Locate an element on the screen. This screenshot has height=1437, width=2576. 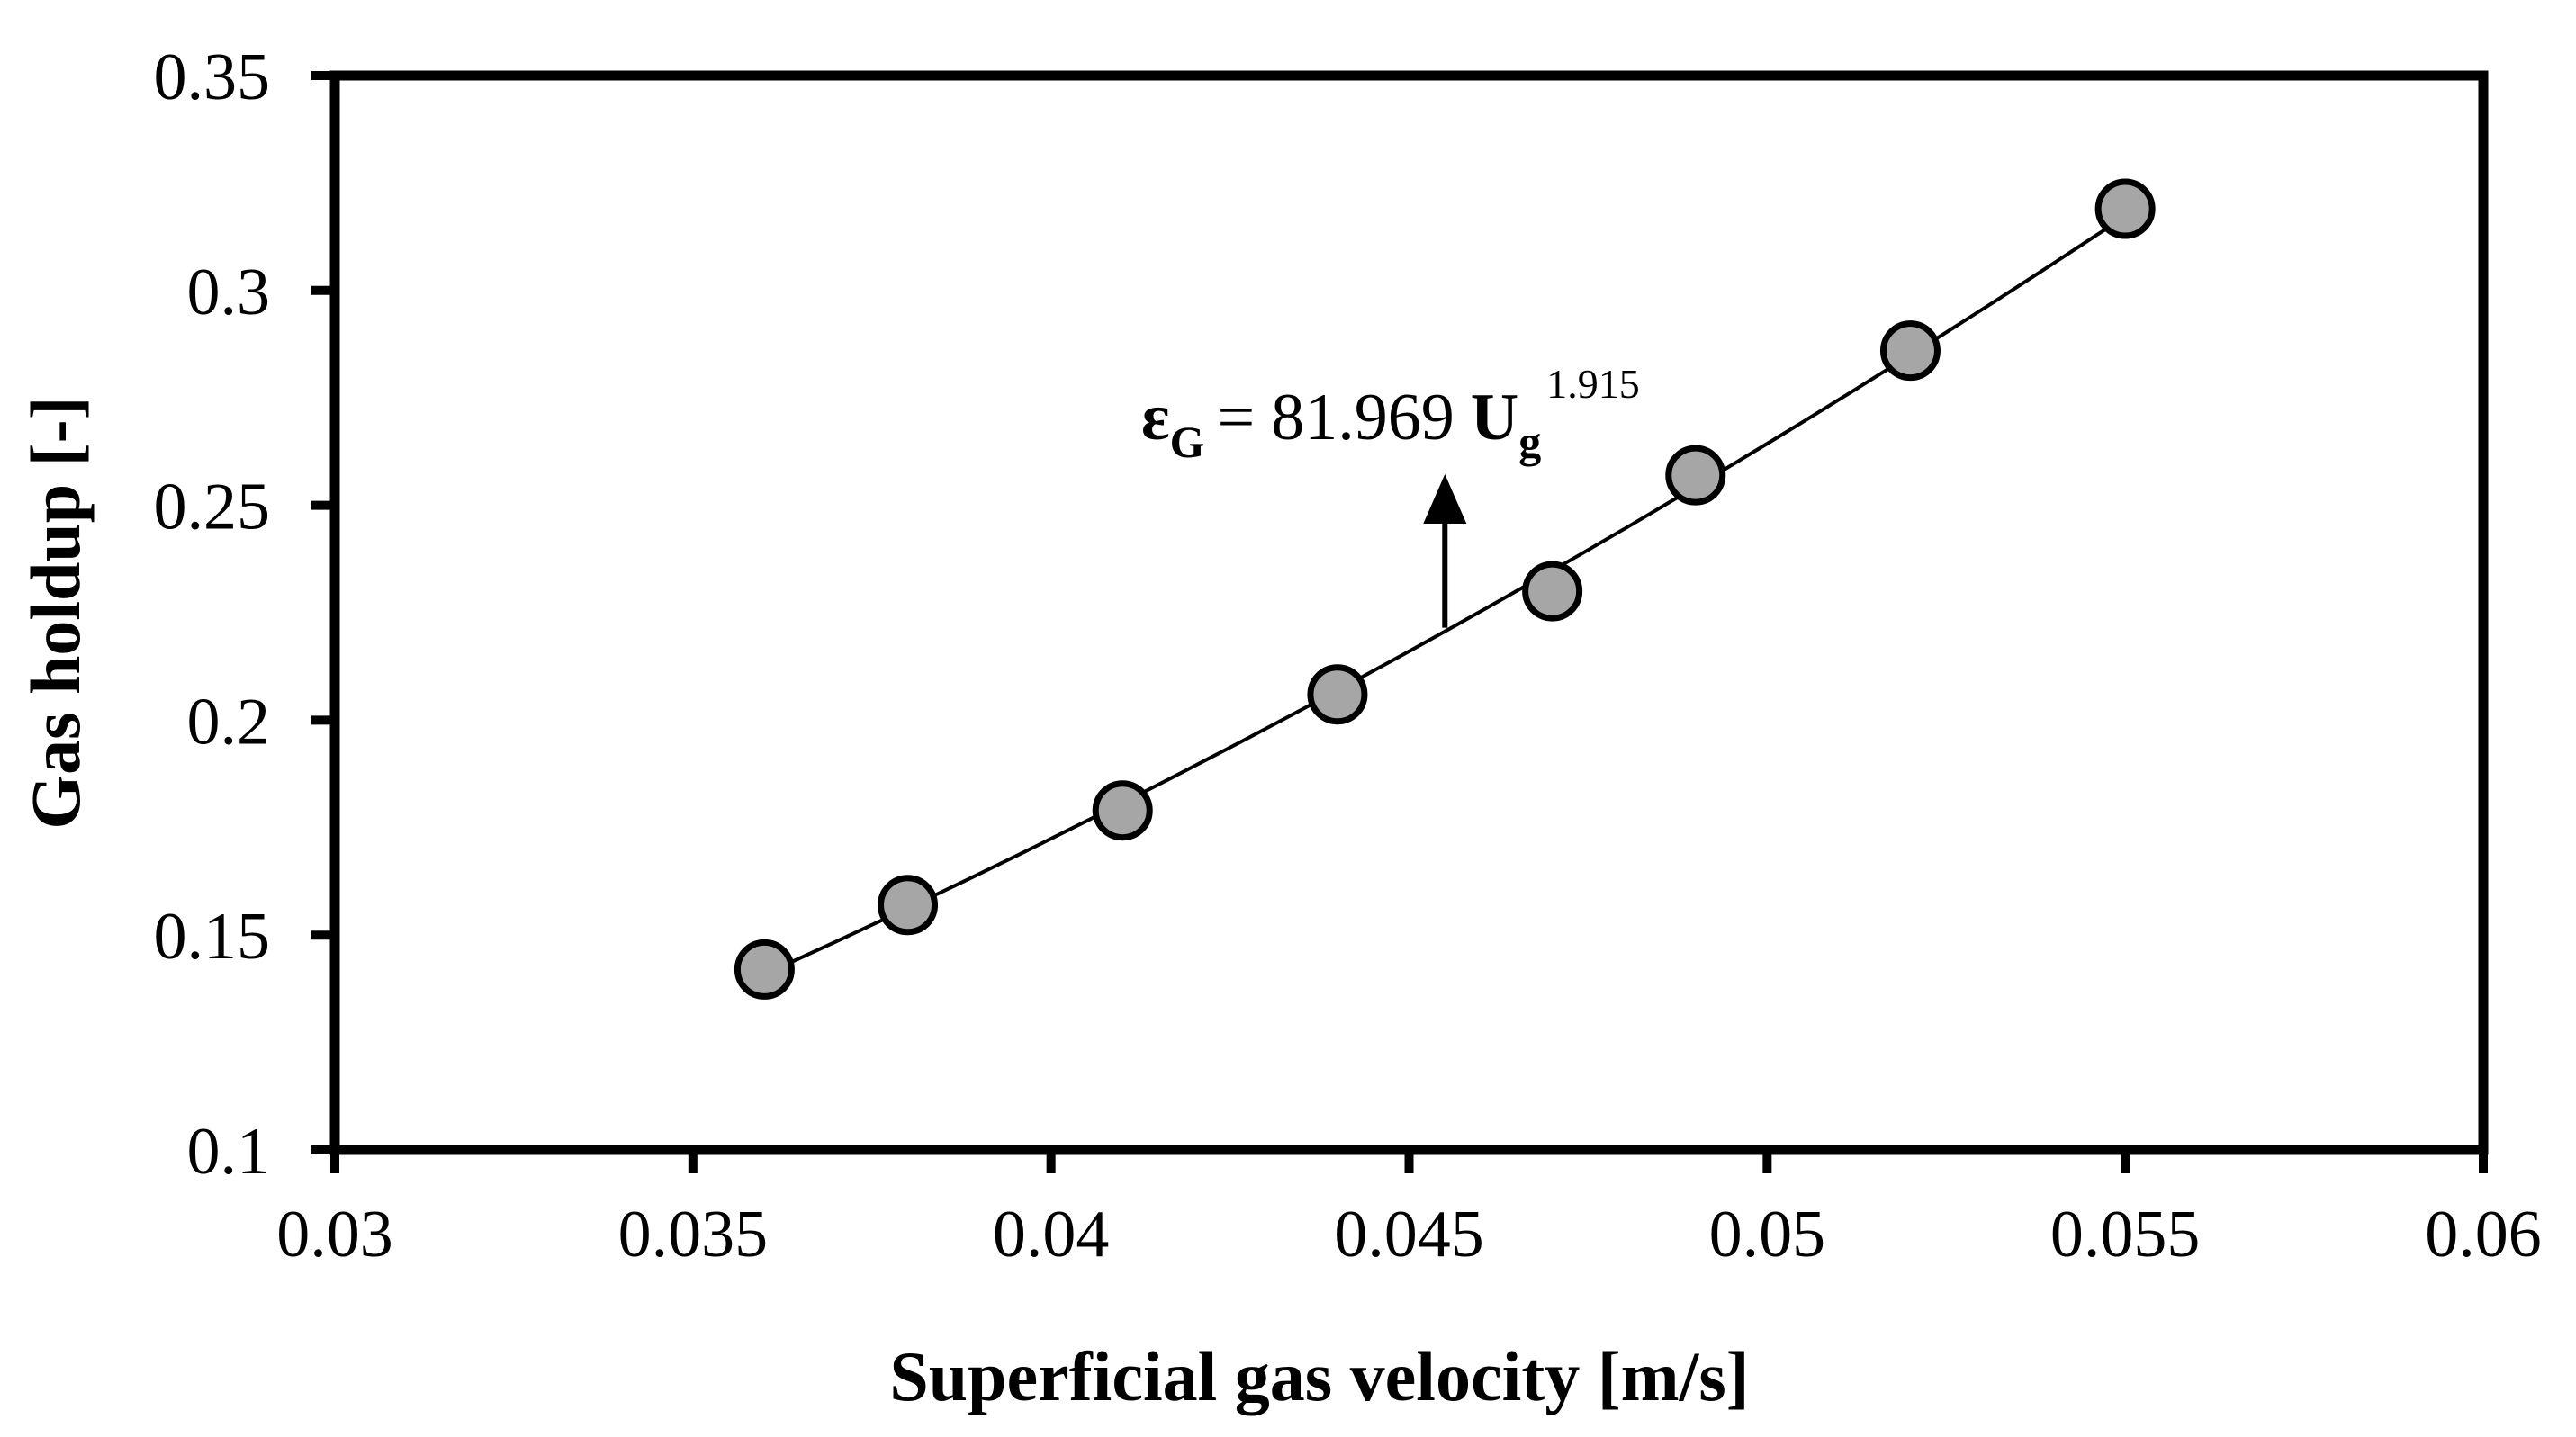
equation-symbol-subscript: G is located at coordinates (1187, 442).